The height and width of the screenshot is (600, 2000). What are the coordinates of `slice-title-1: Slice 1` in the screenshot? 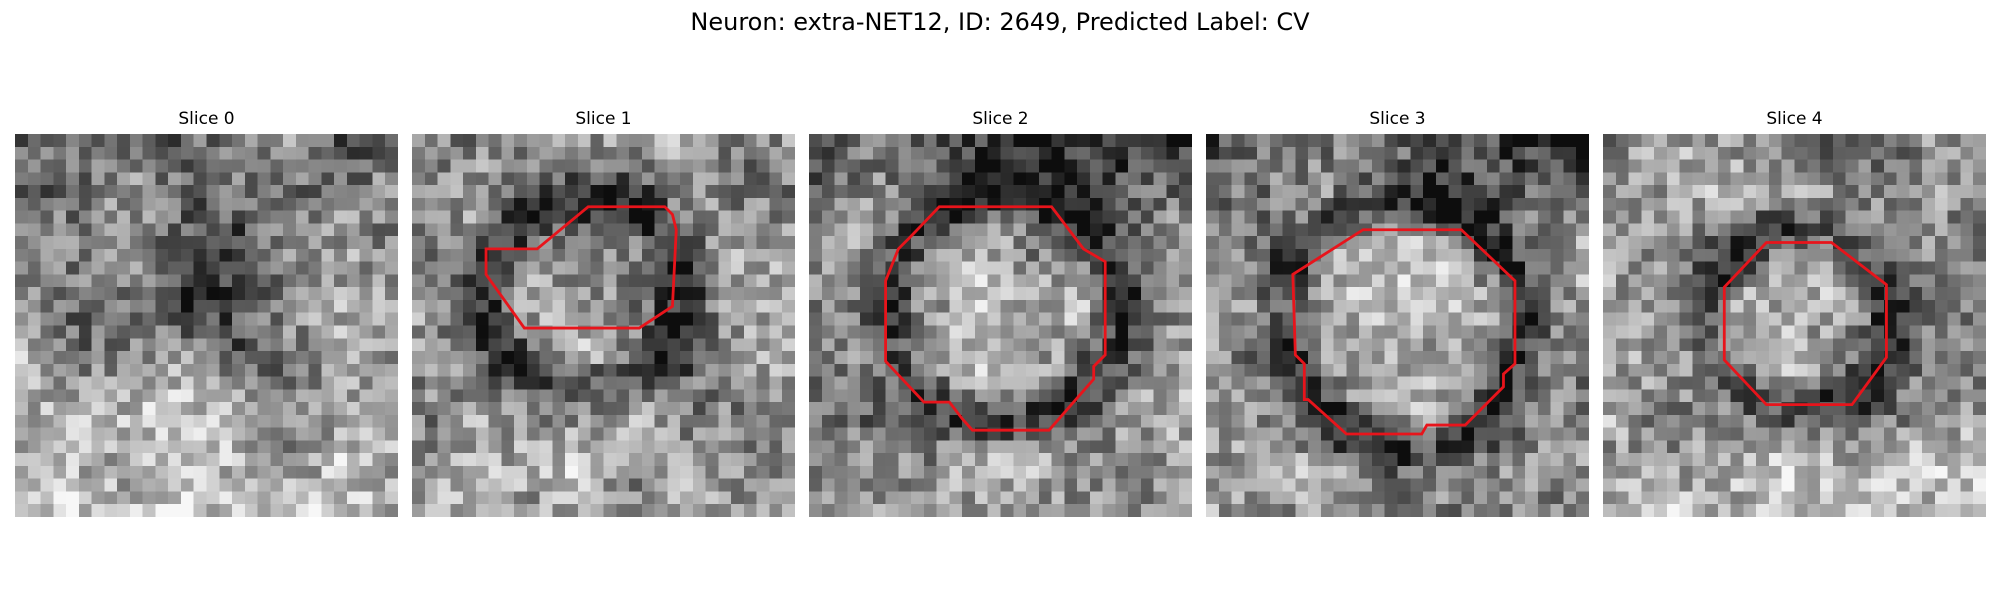 It's located at (603, 119).